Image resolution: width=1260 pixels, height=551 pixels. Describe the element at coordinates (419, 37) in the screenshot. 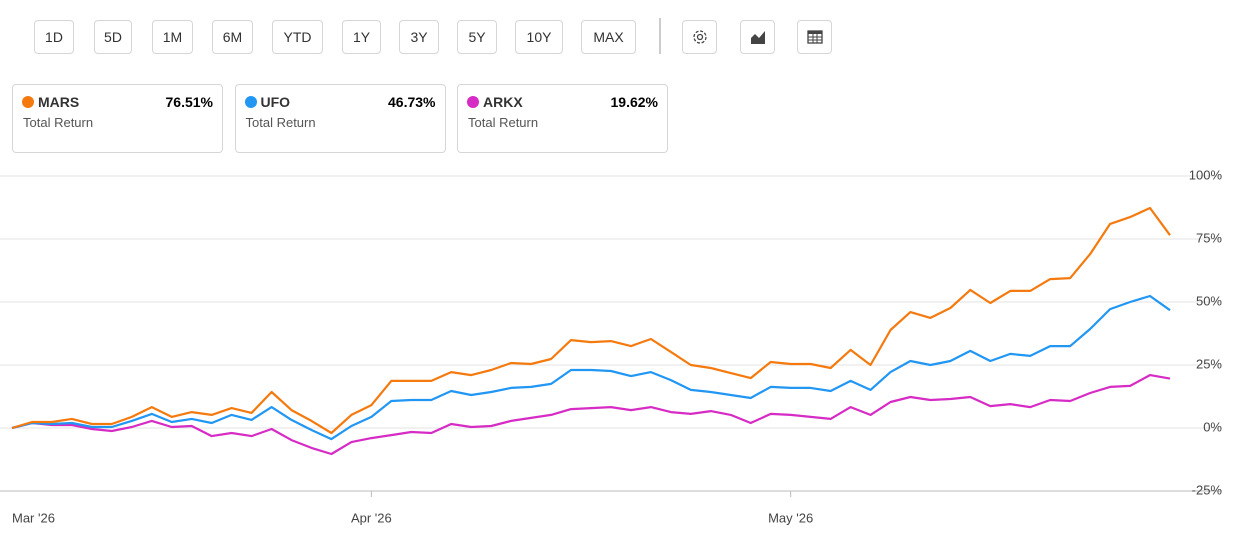

I see `range-button: 3Y` at that location.